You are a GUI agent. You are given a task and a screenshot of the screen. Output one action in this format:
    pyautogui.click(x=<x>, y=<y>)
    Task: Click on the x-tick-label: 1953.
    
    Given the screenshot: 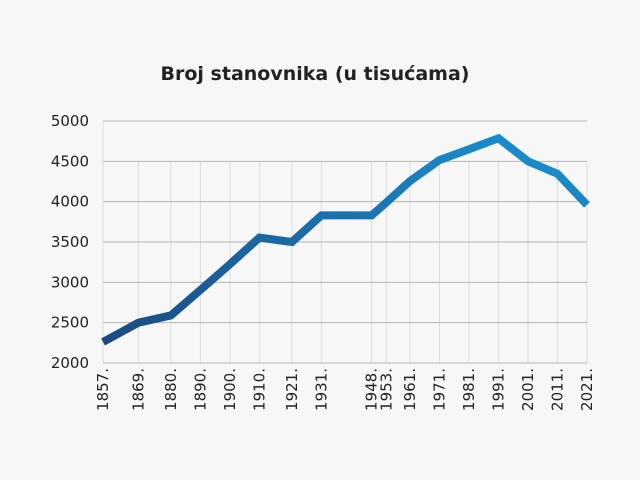 What is the action you would take?
    pyautogui.click(x=386, y=389)
    